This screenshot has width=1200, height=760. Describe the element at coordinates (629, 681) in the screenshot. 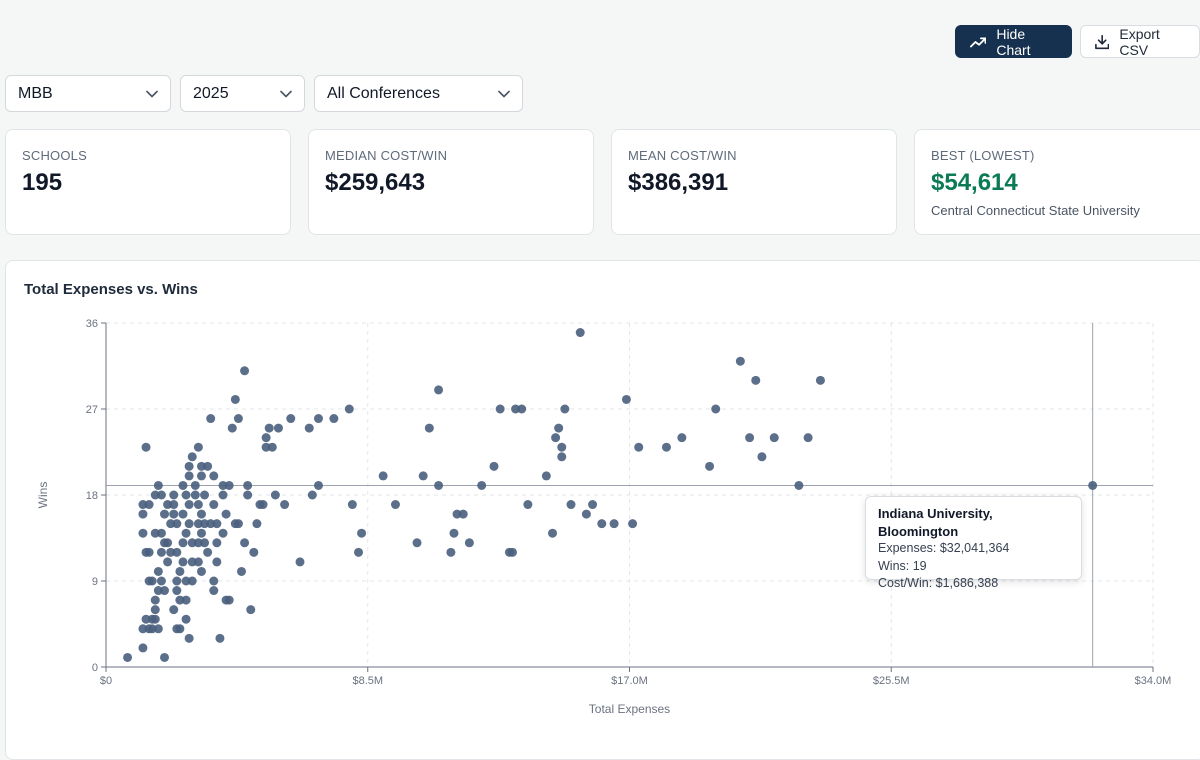

I see `x-tick-label: $17.0M` at that location.